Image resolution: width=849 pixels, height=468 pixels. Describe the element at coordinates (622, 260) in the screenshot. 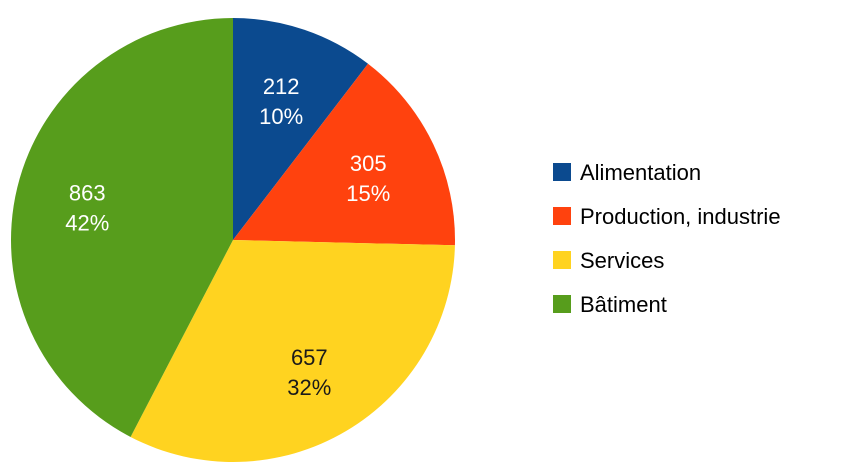

I see `legend-label: Services` at that location.